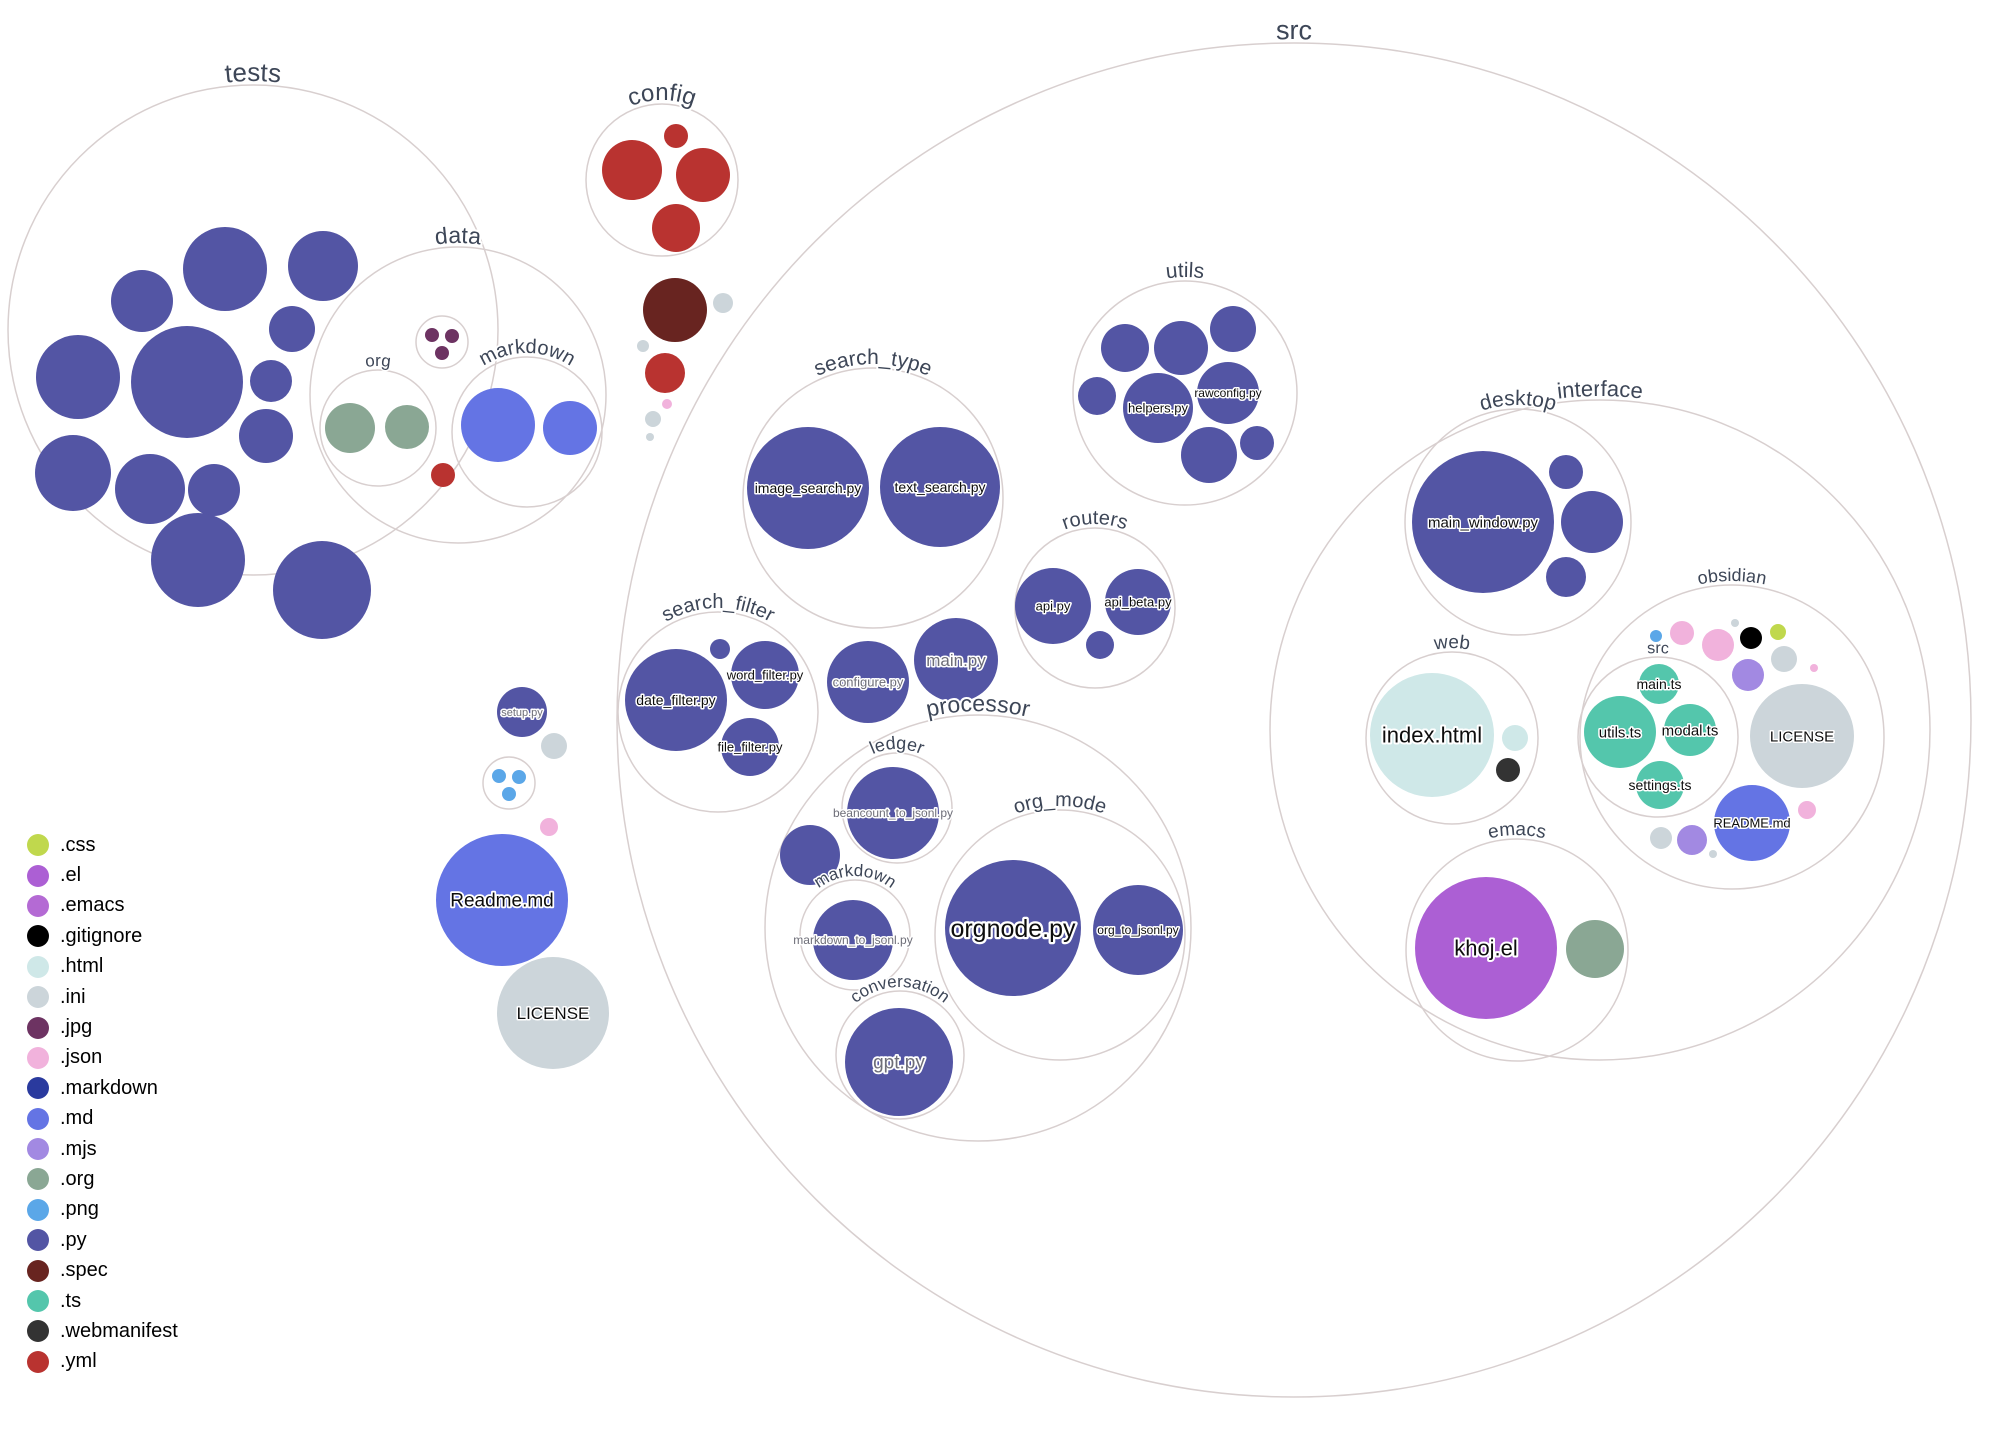 This screenshot has height=1451, width=1995. What do you see at coordinates (1620, 732) in the screenshot?
I see `file-utils-ts-label: utils.ts` at bounding box center [1620, 732].